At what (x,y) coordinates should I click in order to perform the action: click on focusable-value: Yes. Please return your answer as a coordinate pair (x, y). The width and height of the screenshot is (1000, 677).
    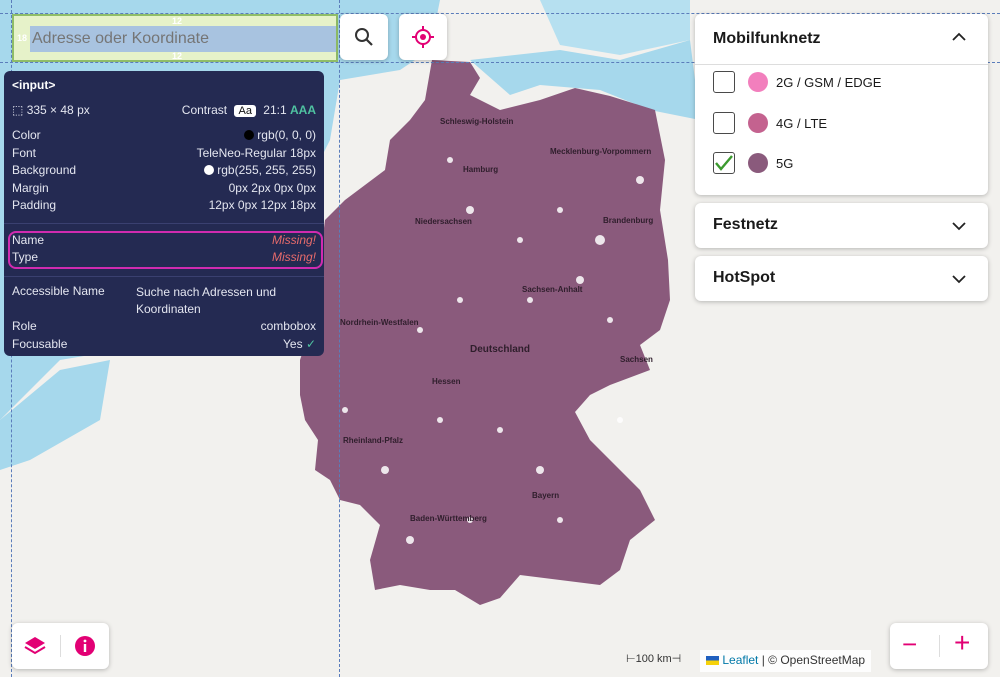
    Looking at the image, I should click on (293, 344).